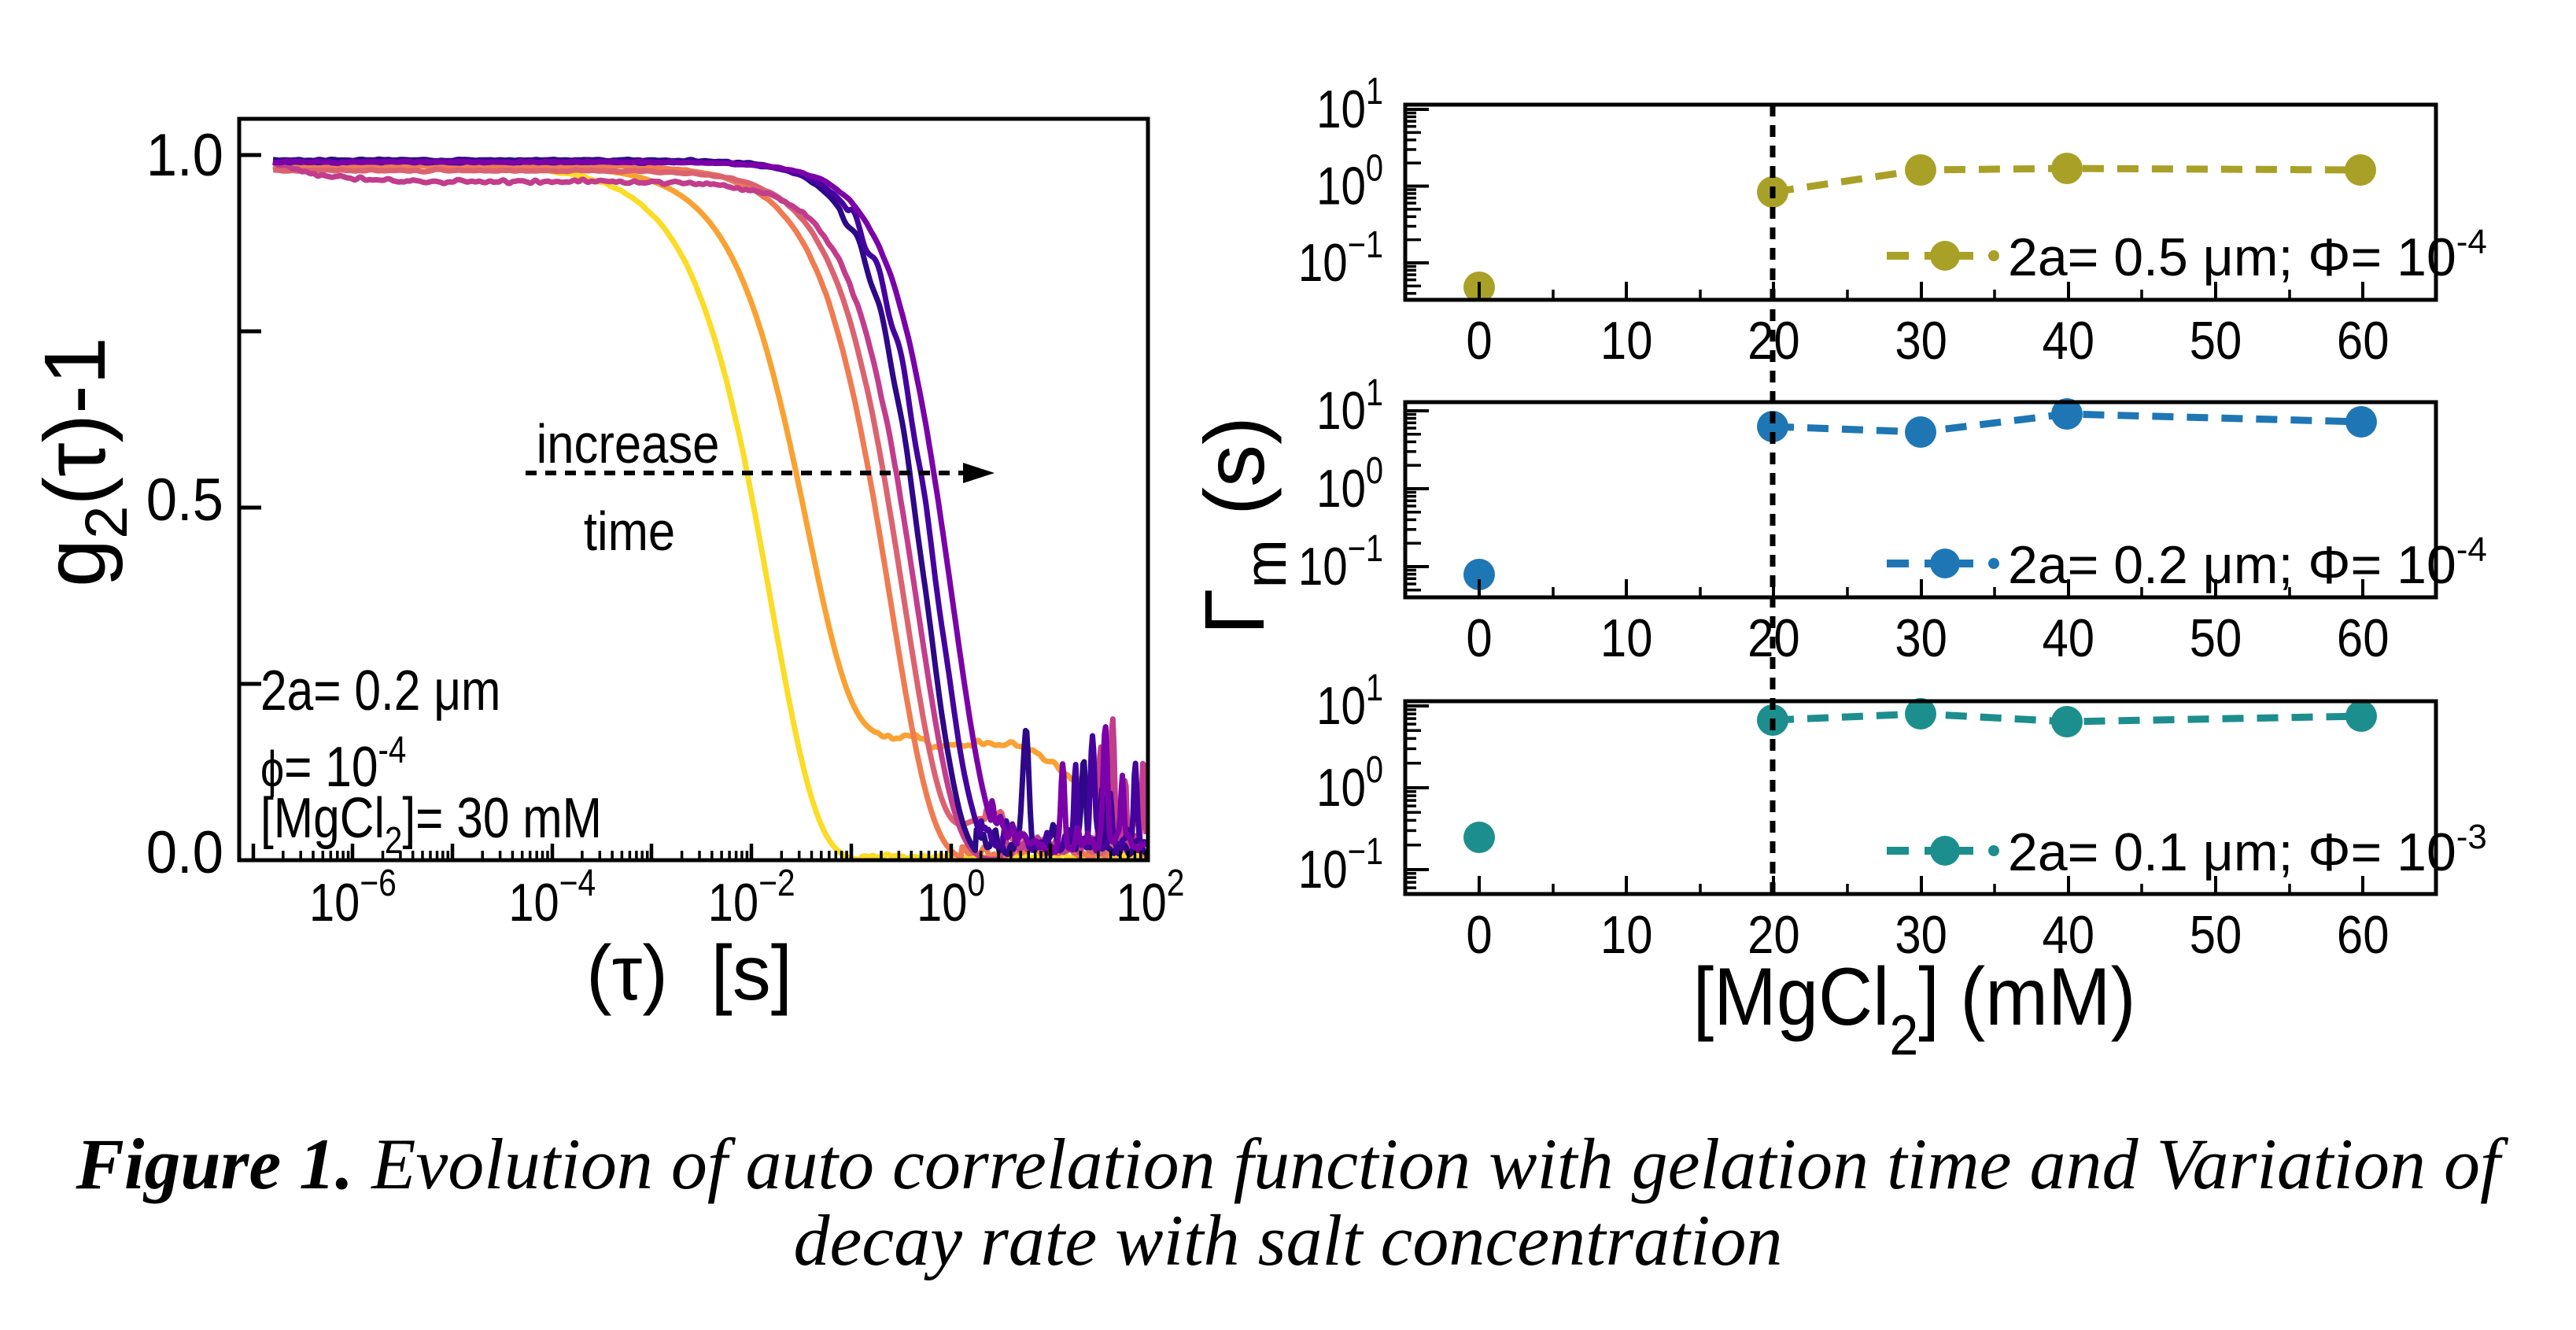  Describe the element at coordinates (2248, 850) in the screenshot. I see `svg-text: 2a= 0.1 μm; Φ= 10-3` at that location.